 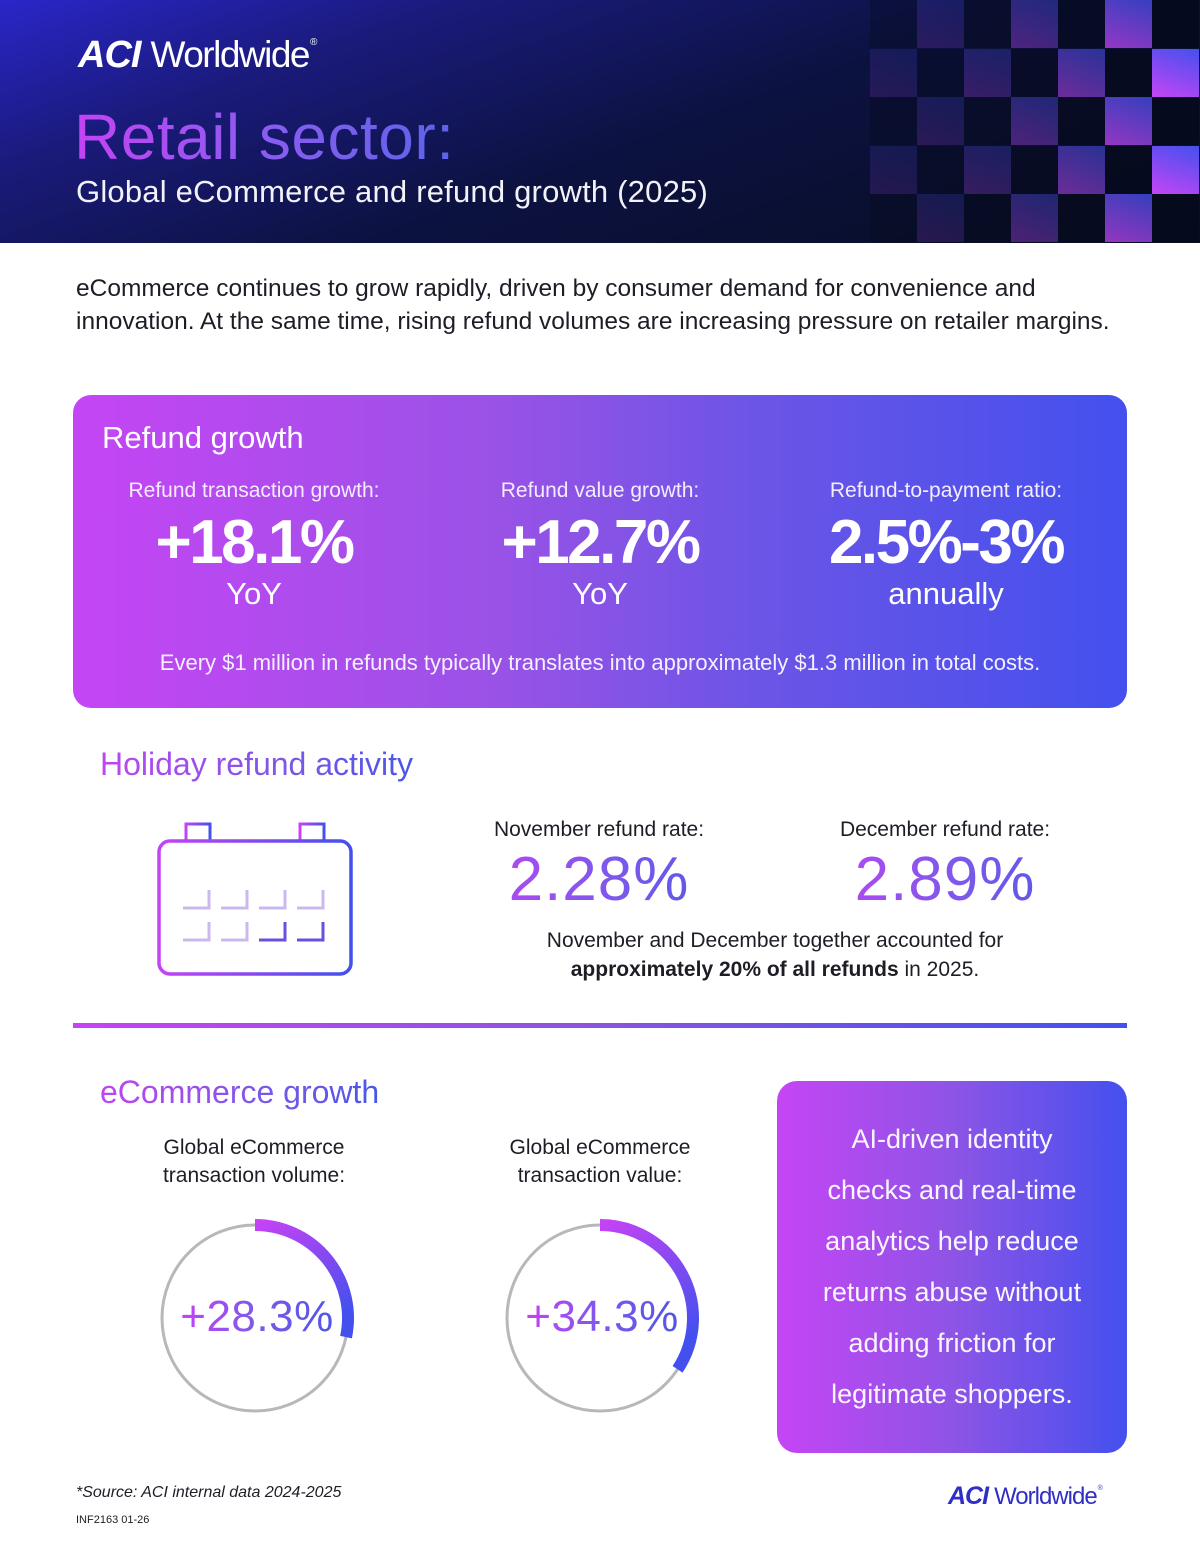 What do you see at coordinates (939, 969) in the screenshot?
I see `note-tail: in 2025.` at bounding box center [939, 969].